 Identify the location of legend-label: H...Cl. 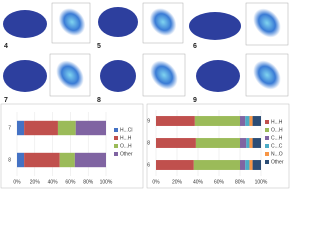
(126, 130).